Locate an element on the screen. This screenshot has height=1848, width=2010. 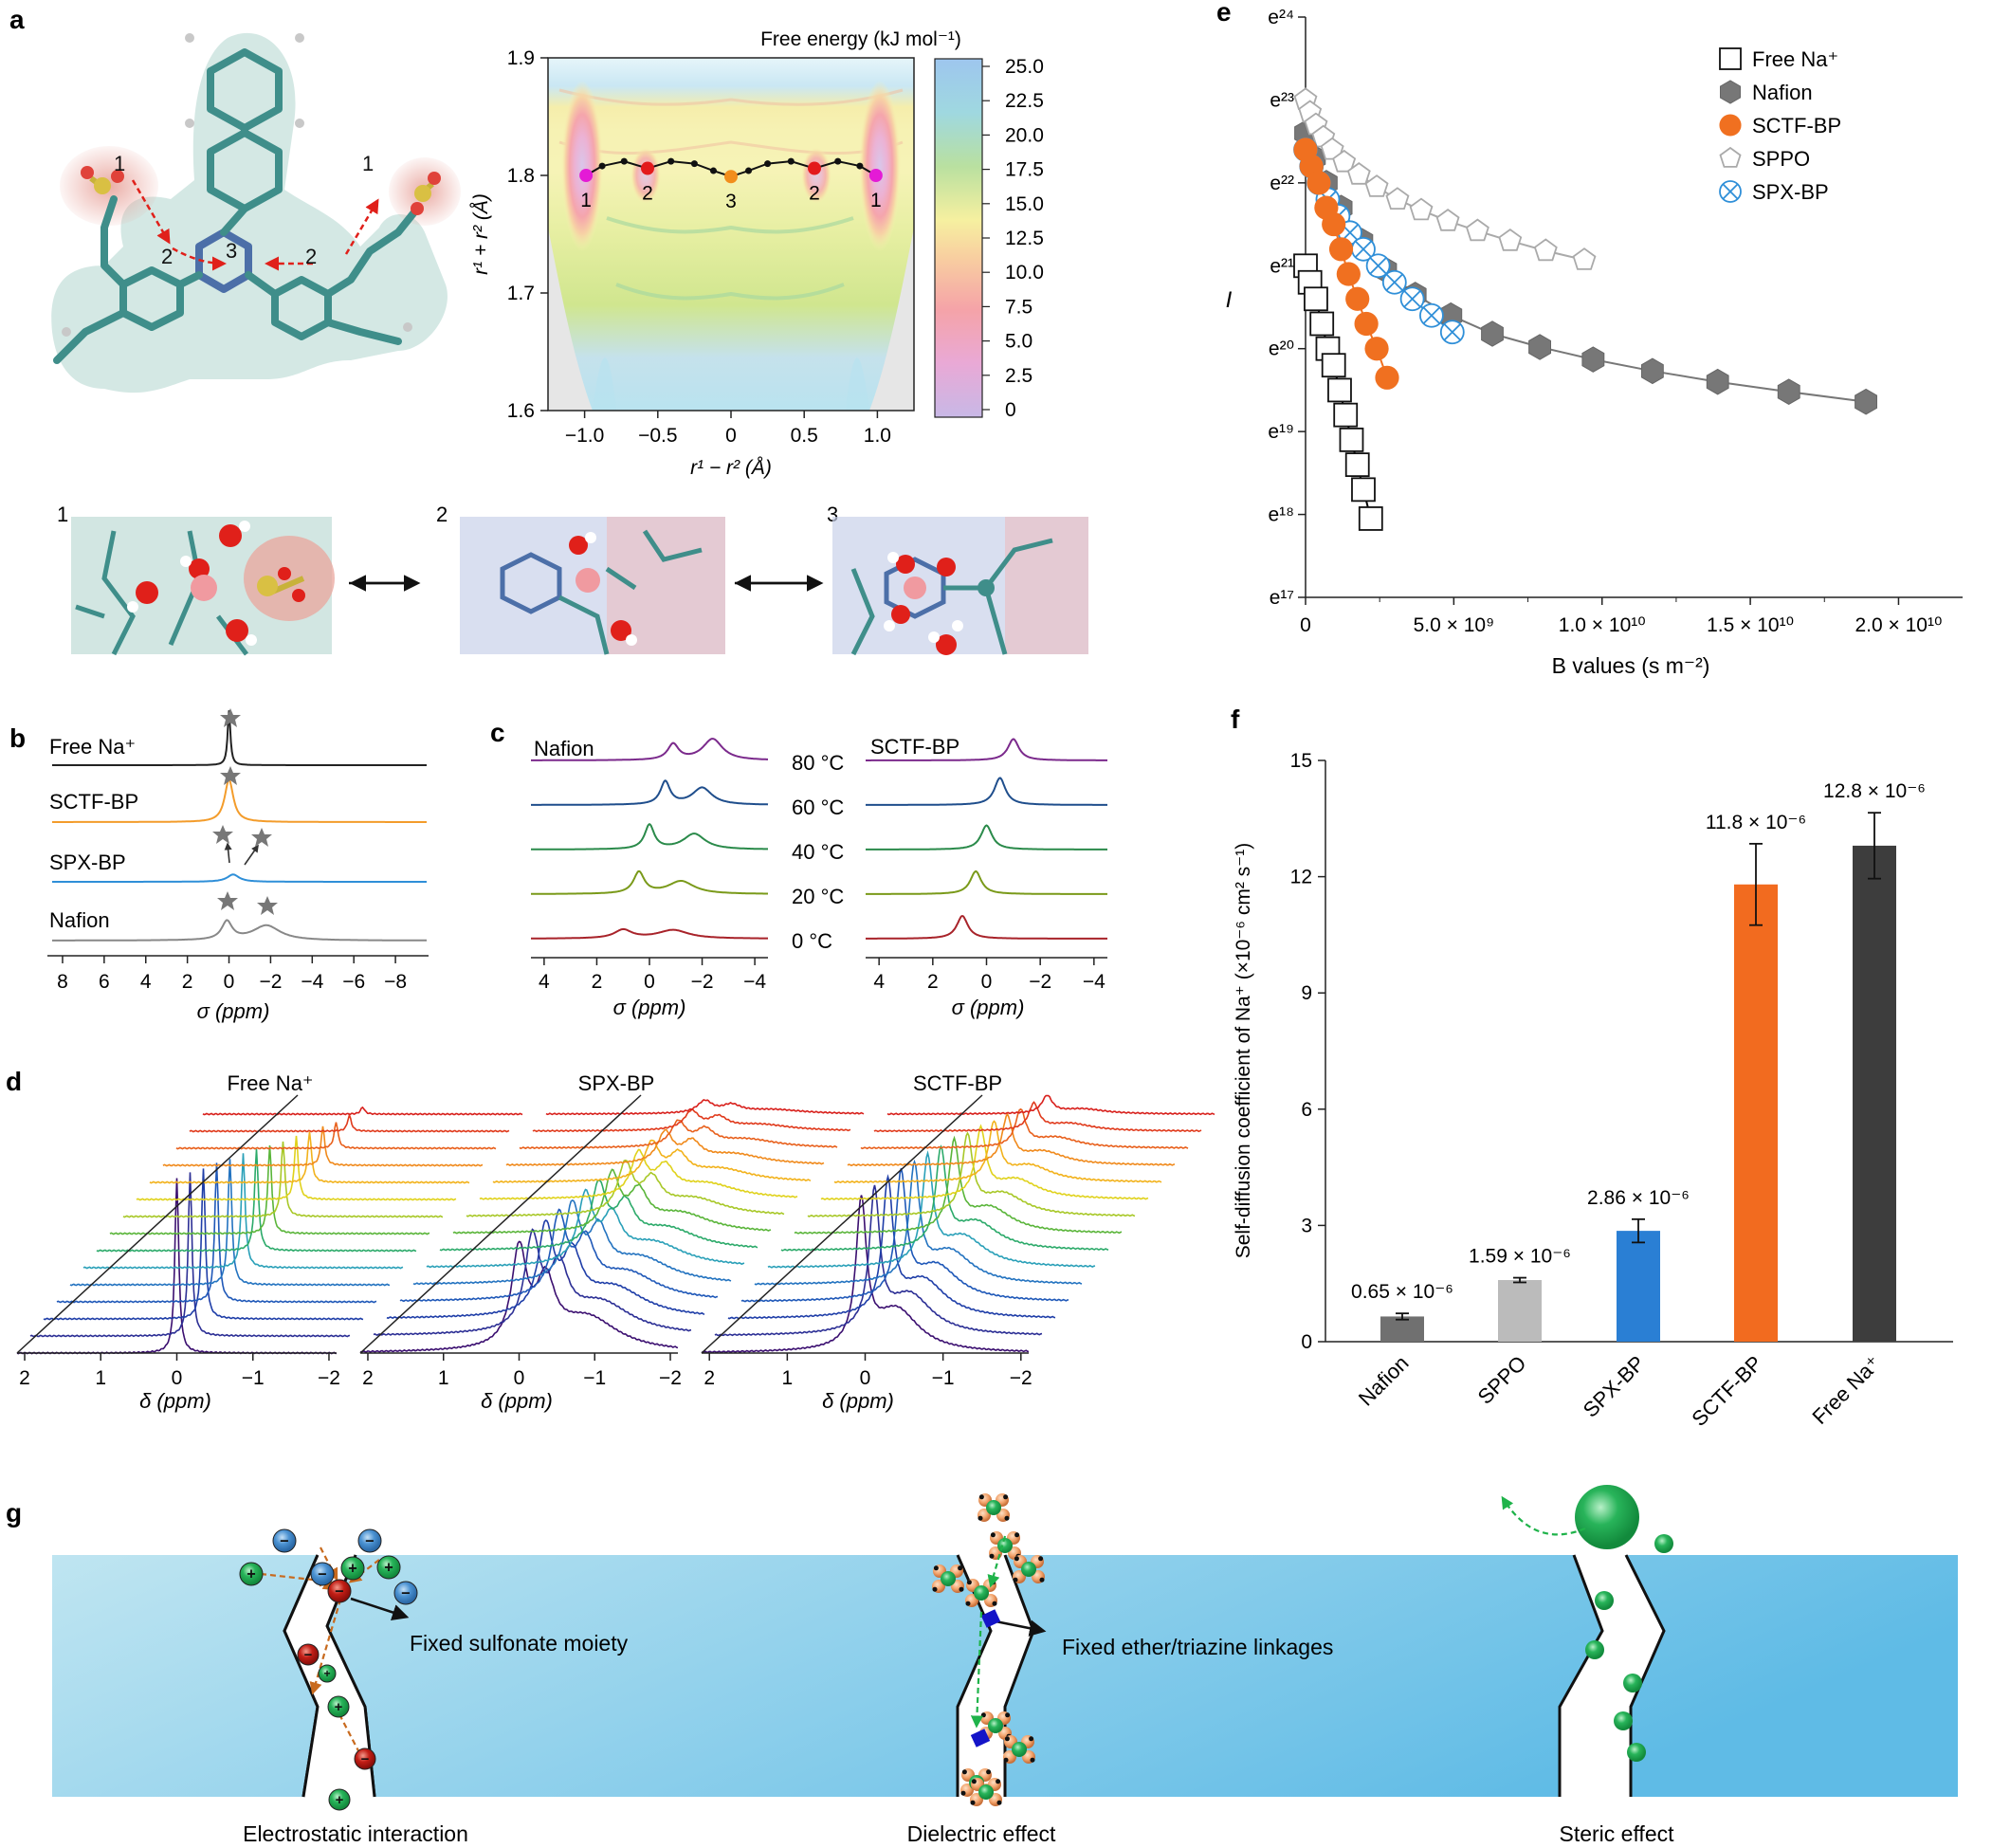
d-title-free-na: Free Na⁺ is located at coordinates (270, 1083).